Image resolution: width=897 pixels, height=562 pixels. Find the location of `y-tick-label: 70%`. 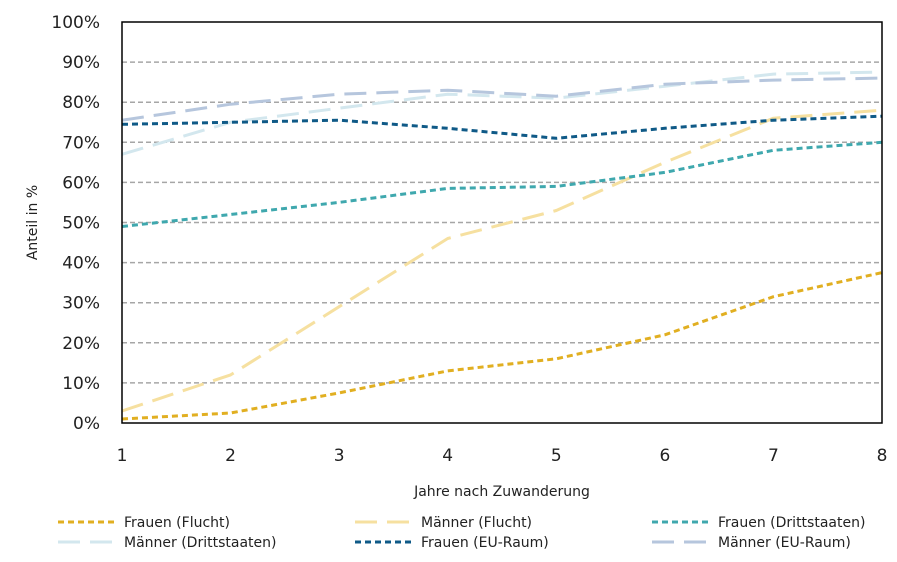

y-tick-label: 70% is located at coordinates (81, 143).